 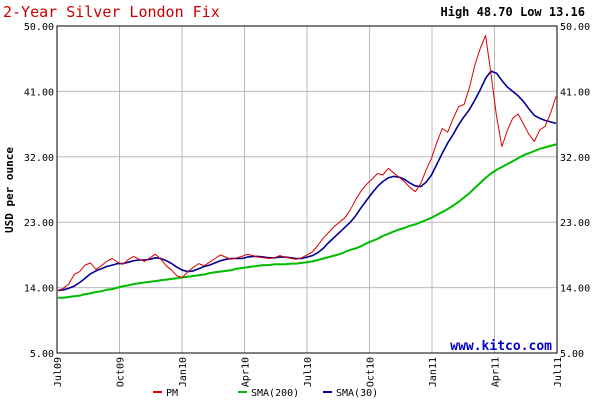 I want to click on x-tick-label: Jul09, so click(x=58, y=372).